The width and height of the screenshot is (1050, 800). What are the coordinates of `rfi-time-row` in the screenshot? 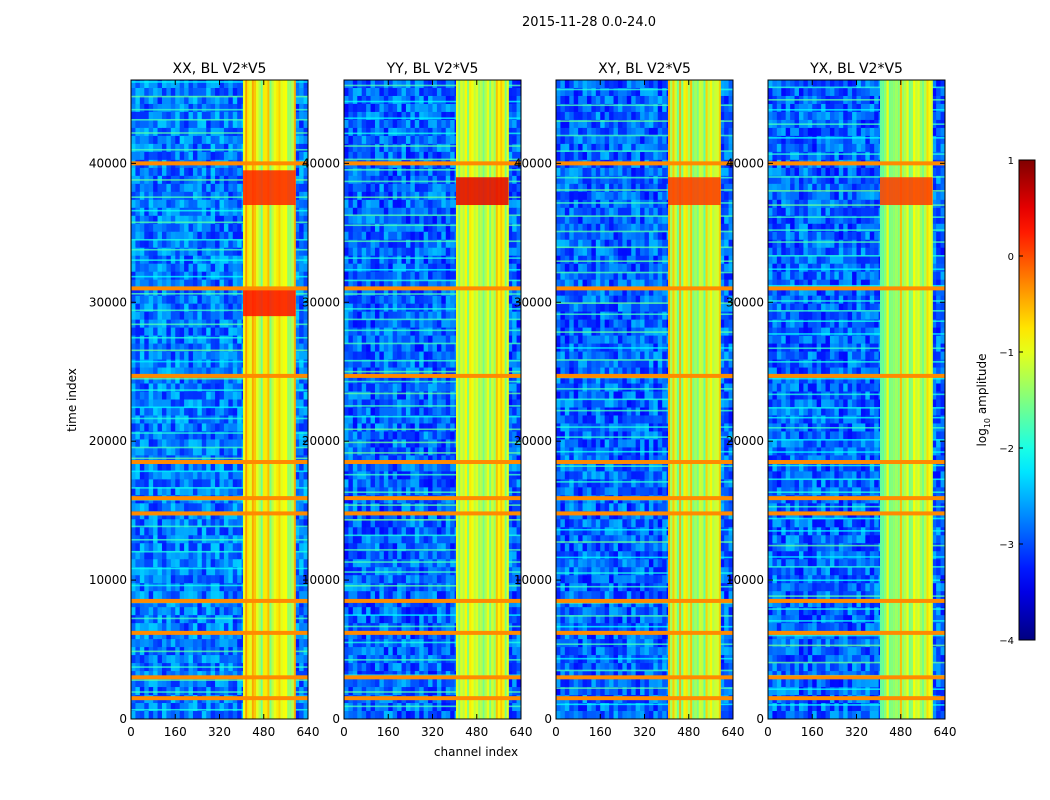 It's located at (219, 462).